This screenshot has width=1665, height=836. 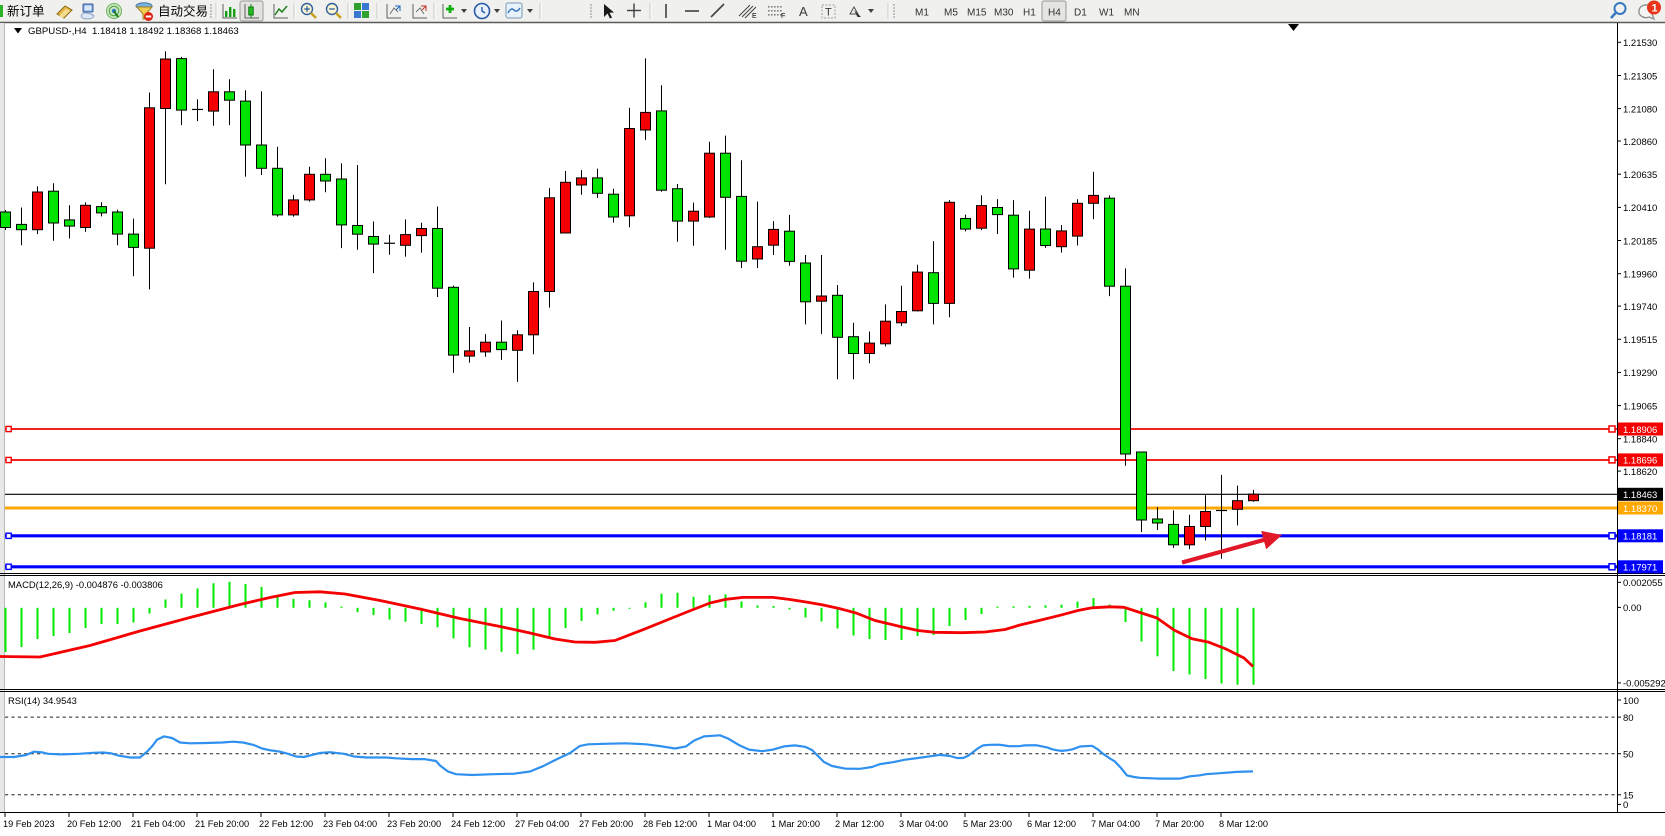 I want to click on svg-text: 1.20185, so click(x=1640, y=241).